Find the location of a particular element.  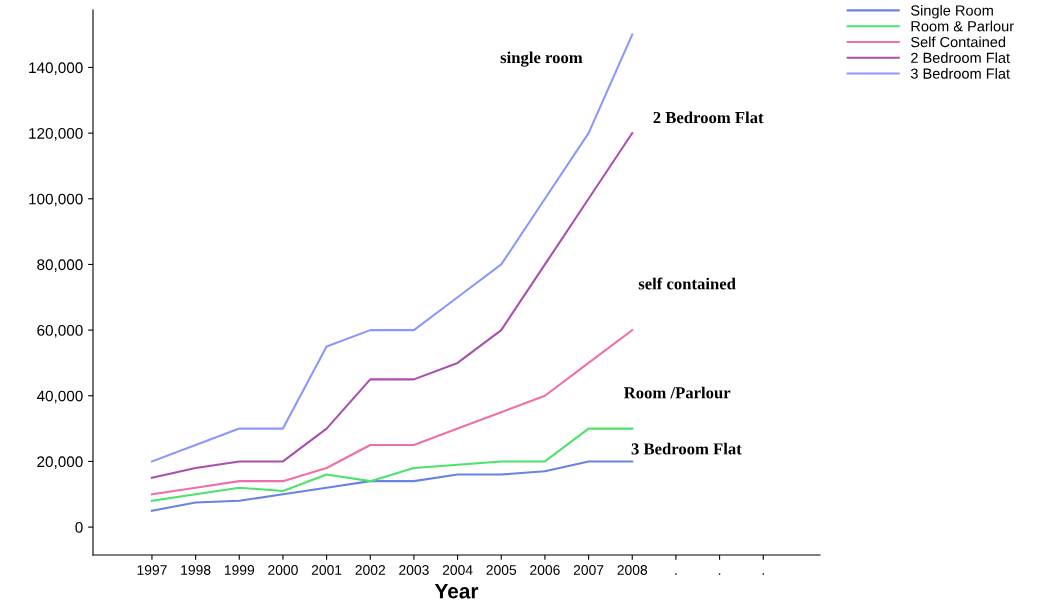

line-series is located at coordinates (392, 486).